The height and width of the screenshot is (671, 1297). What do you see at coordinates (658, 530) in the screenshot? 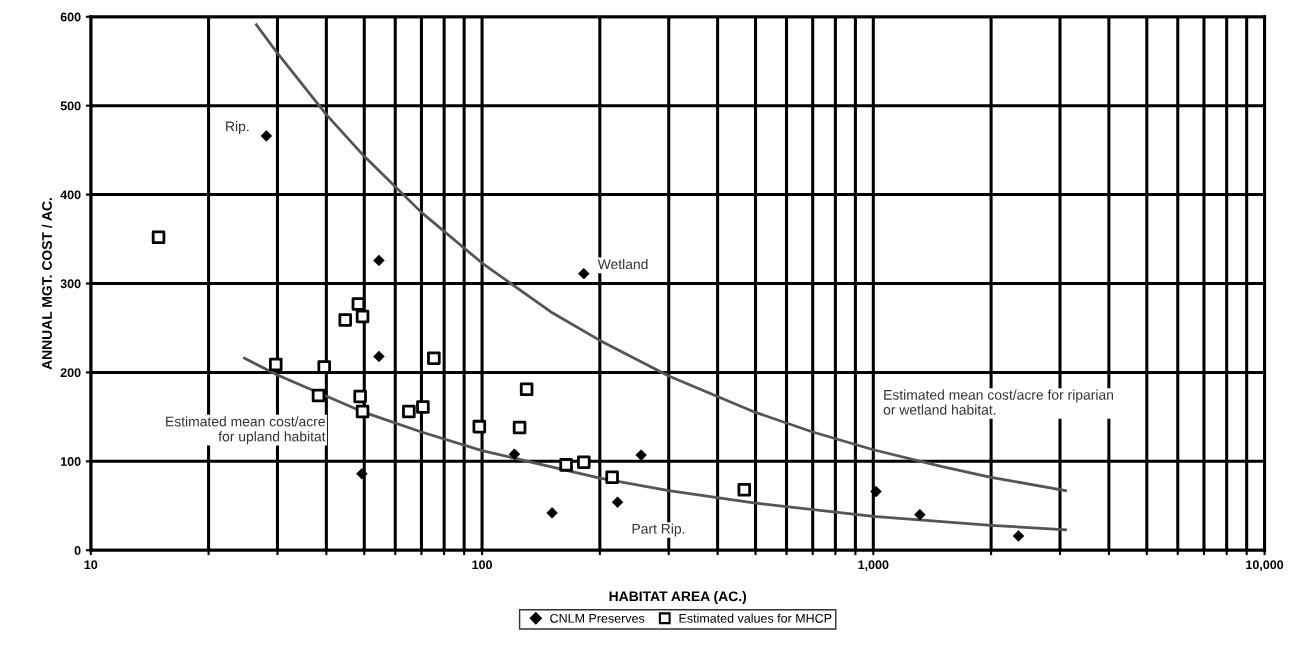
I see `annotation: Part Rip.` at bounding box center [658, 530].